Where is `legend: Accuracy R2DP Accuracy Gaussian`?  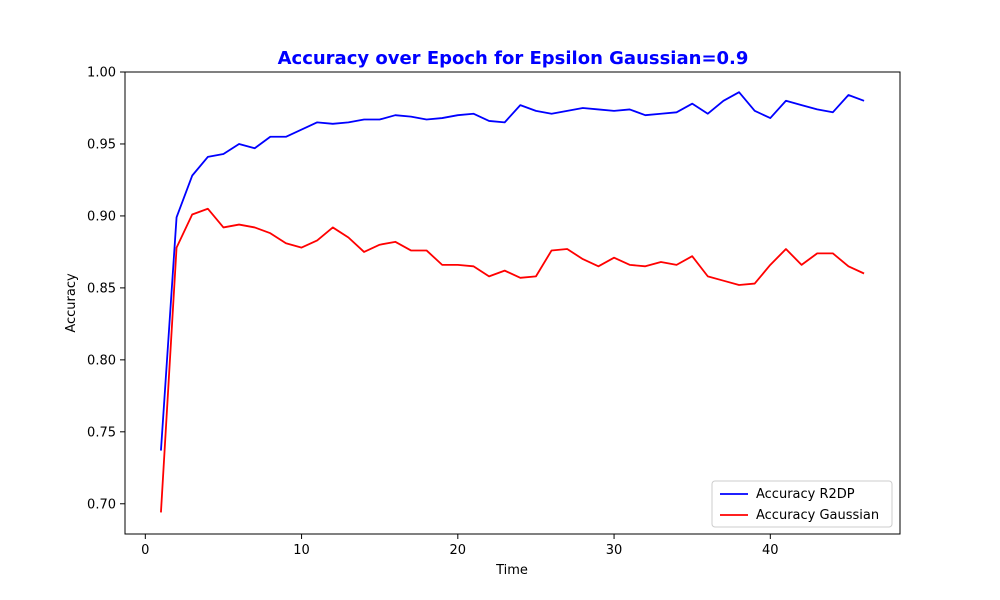
legend: Accuracy R2DP Accuracy Gaussian is located at coordinates (802, 504).